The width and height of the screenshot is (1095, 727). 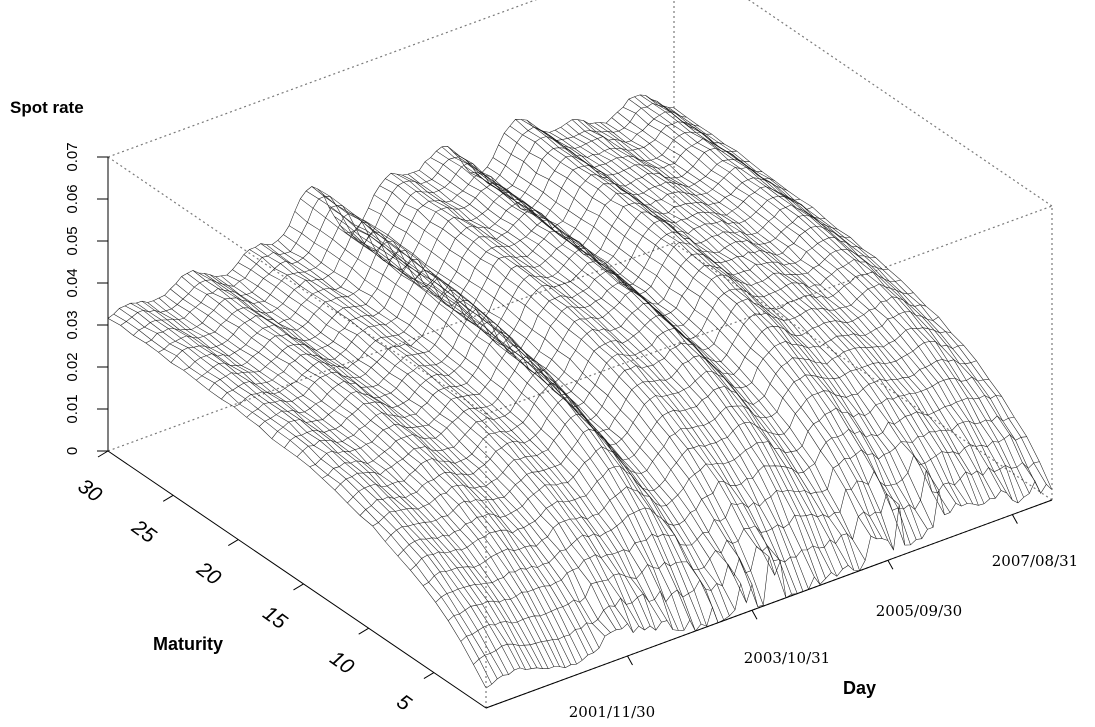 What do you see at coordinates (72, 324) in the screenshot?
I see `z-tick-label: 0.03` at bounding box center [72, 324].